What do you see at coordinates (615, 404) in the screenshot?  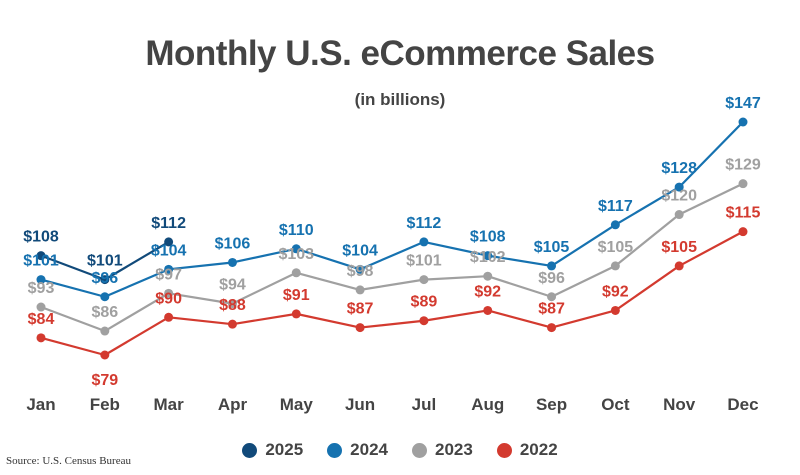 I see `x-tick-label: Oct` at bounding box center [615, 404].